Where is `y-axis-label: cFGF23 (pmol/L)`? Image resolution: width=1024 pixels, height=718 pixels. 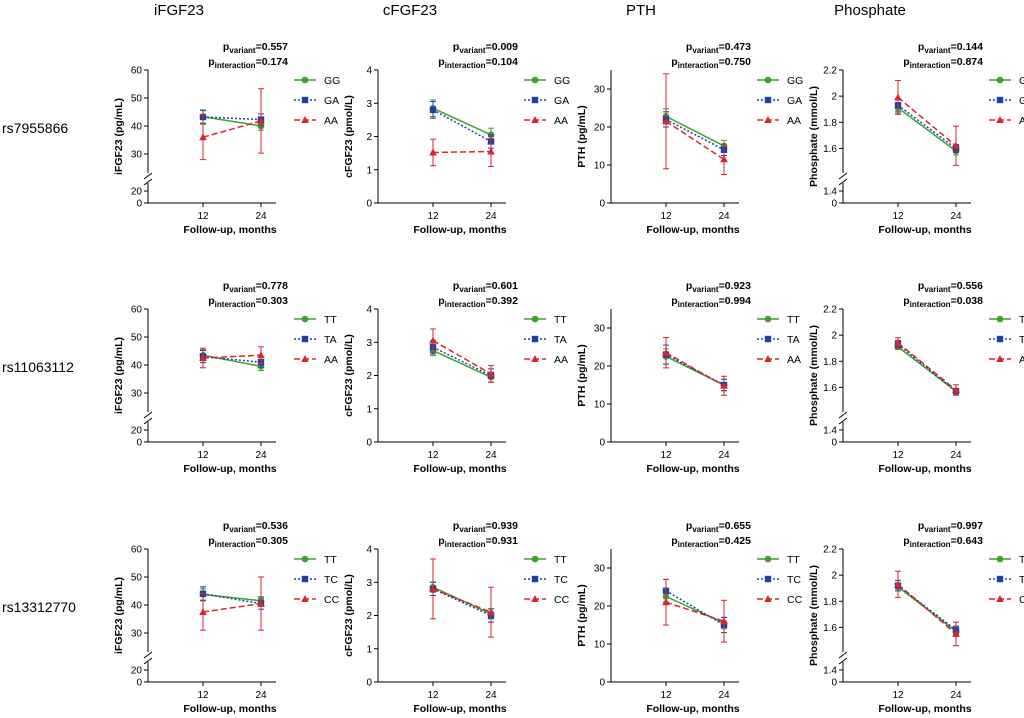
y-axis-label: cFGF23 (pmol/L) is located at coordinates (349, 375).